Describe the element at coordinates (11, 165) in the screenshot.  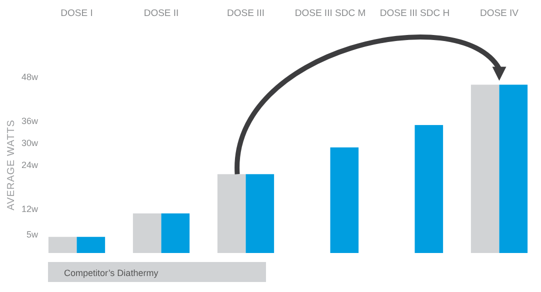
I see `y-axis-title: AVERAGE WATTS` at that location.